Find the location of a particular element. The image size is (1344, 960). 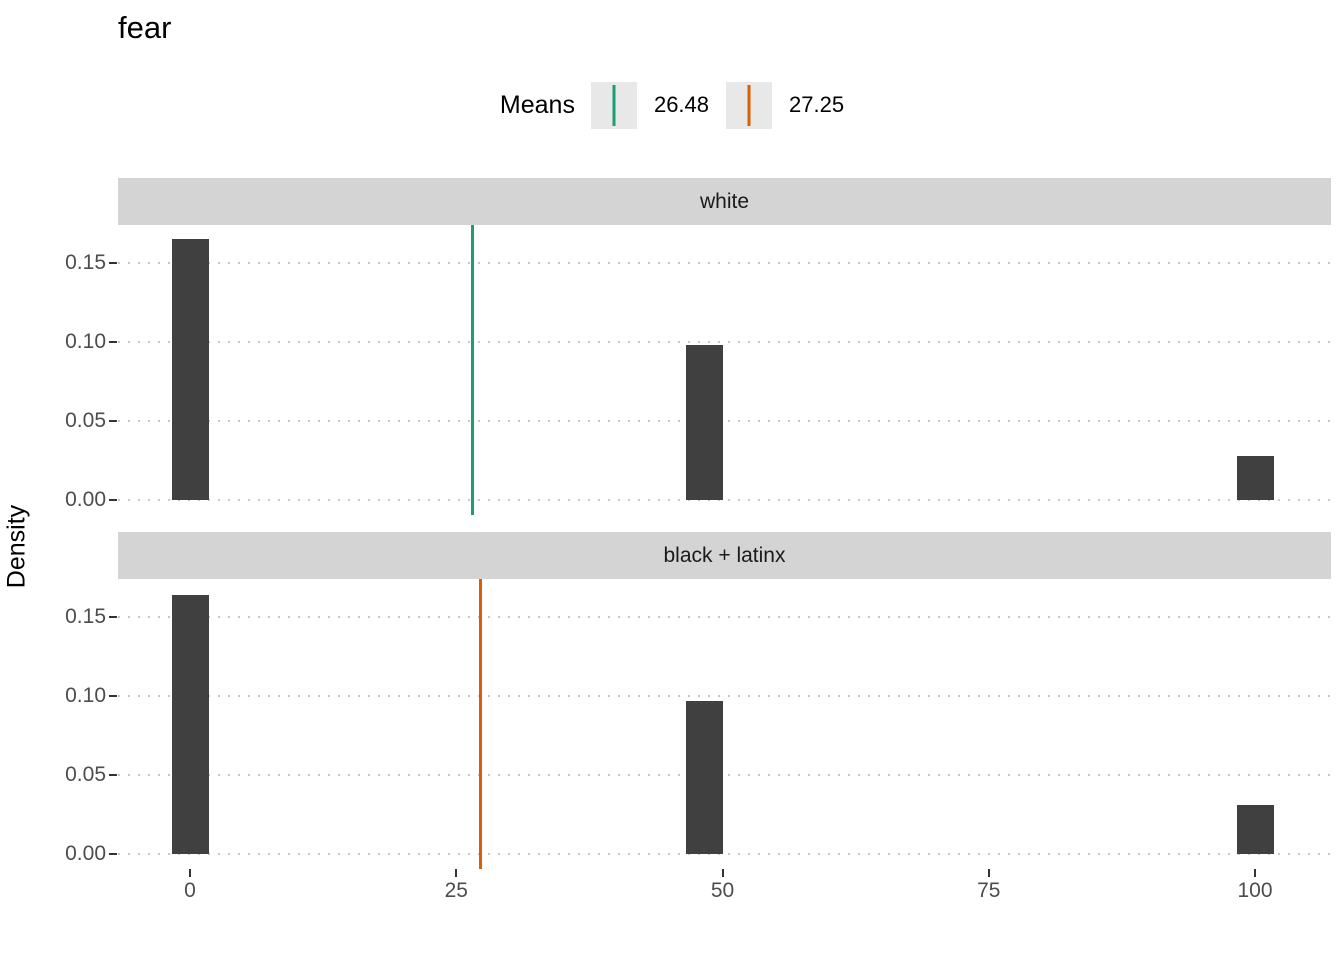

x-axis-tick-label: 75 is located at coordinates (989, 890).